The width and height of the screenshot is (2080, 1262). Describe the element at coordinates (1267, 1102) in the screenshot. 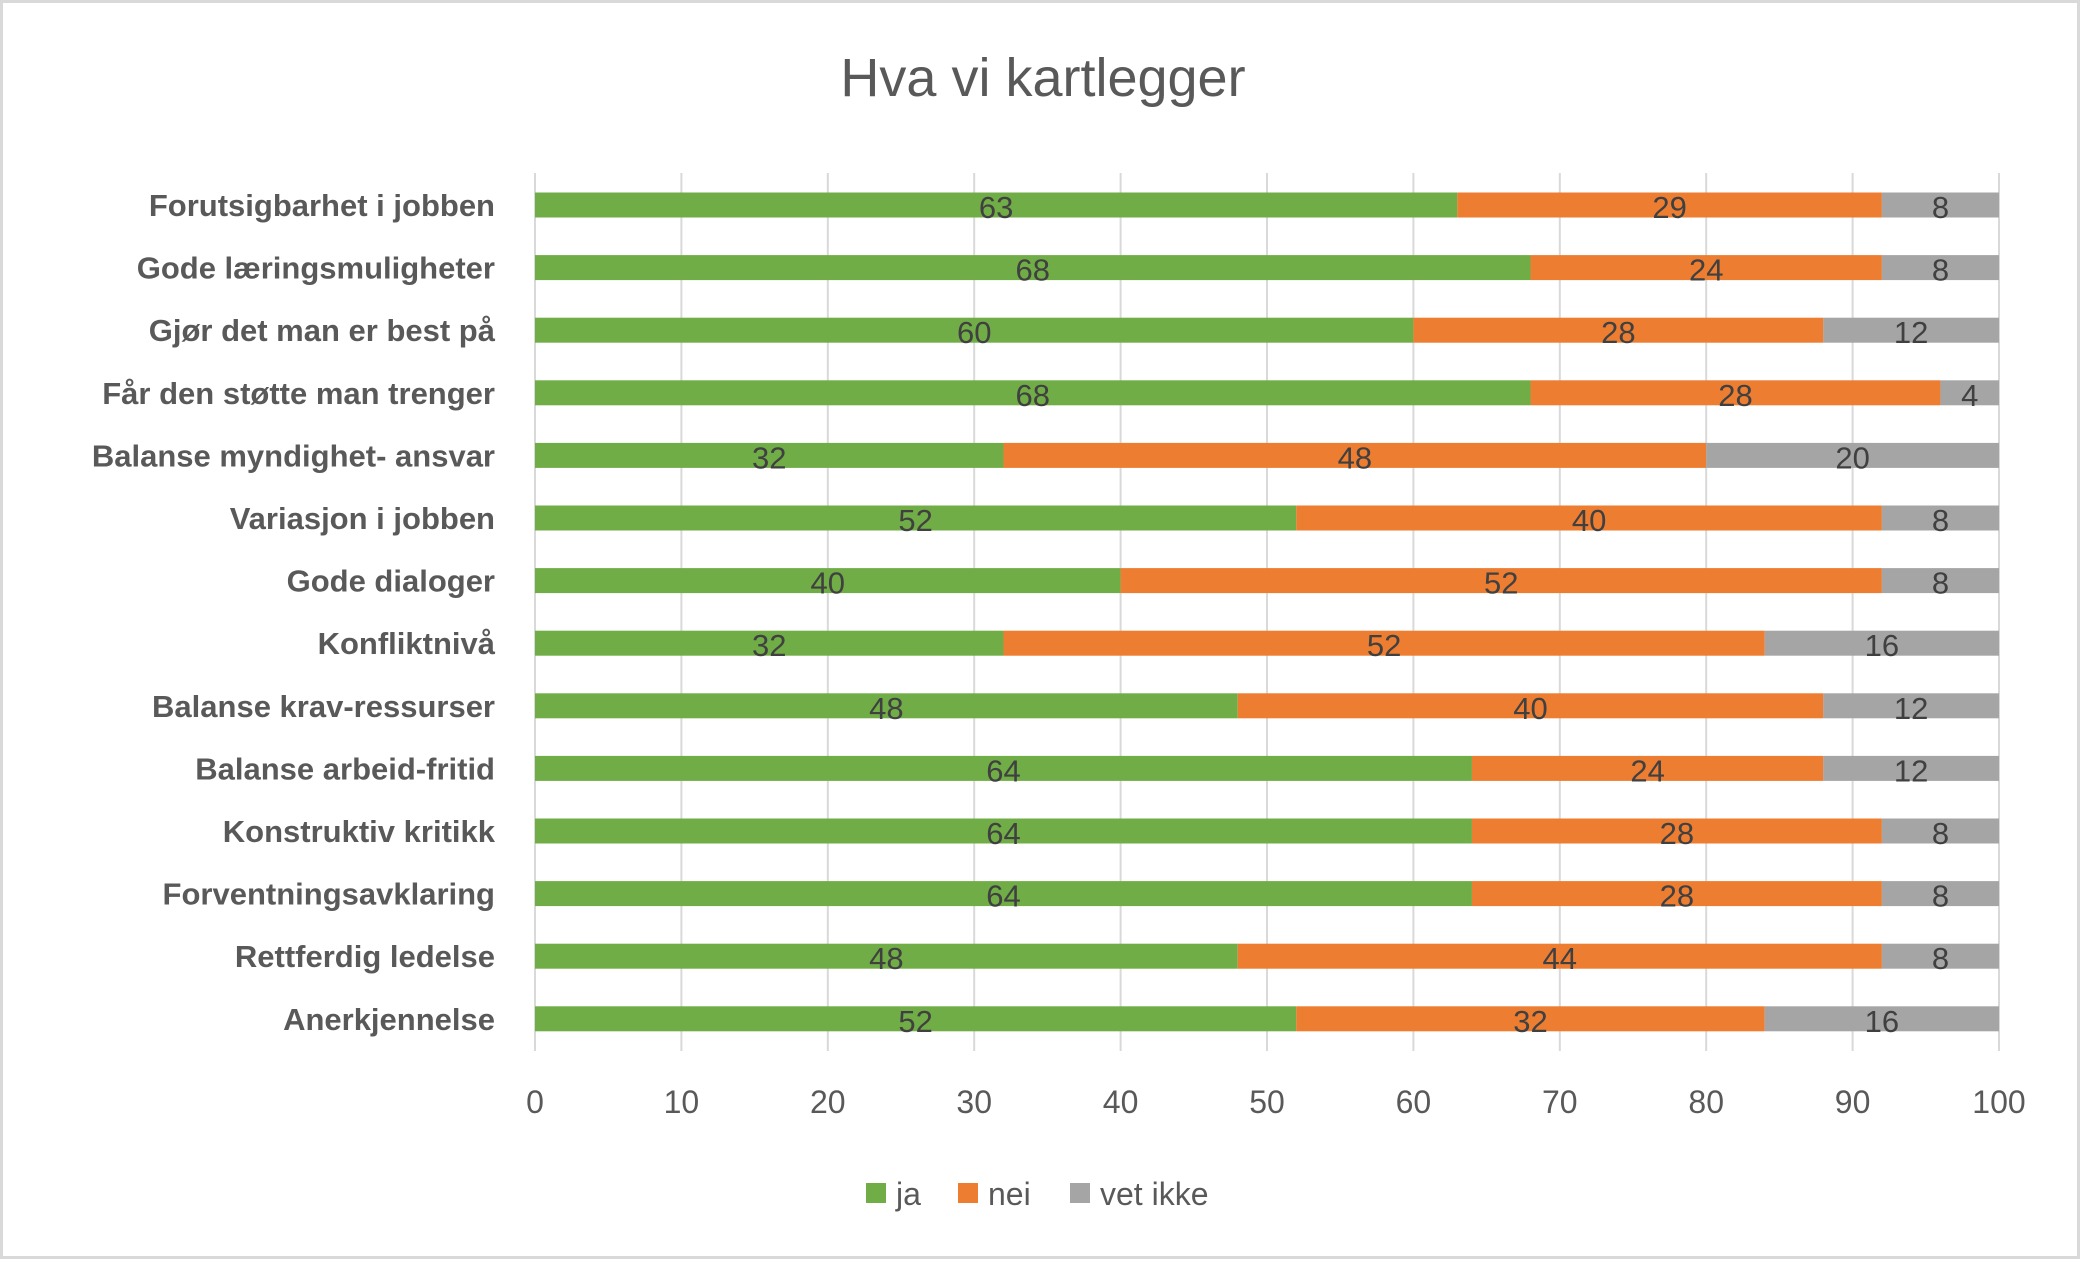

I see `x-tick-label: 50` at that location.